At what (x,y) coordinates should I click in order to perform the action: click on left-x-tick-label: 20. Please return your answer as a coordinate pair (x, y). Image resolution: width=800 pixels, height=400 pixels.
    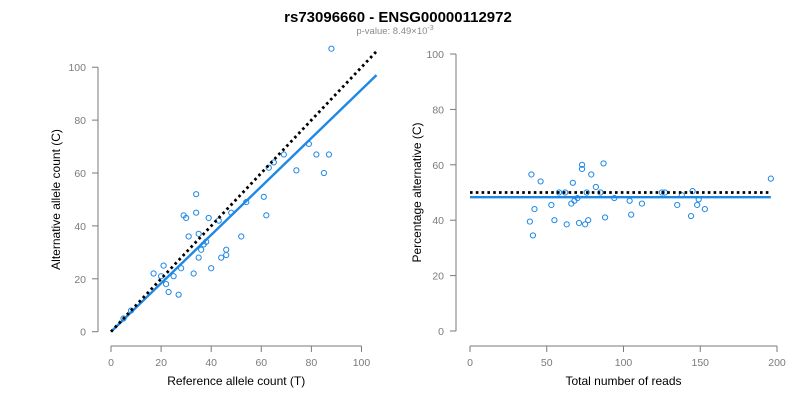
    Looking at the image, I should click on (161, 363).